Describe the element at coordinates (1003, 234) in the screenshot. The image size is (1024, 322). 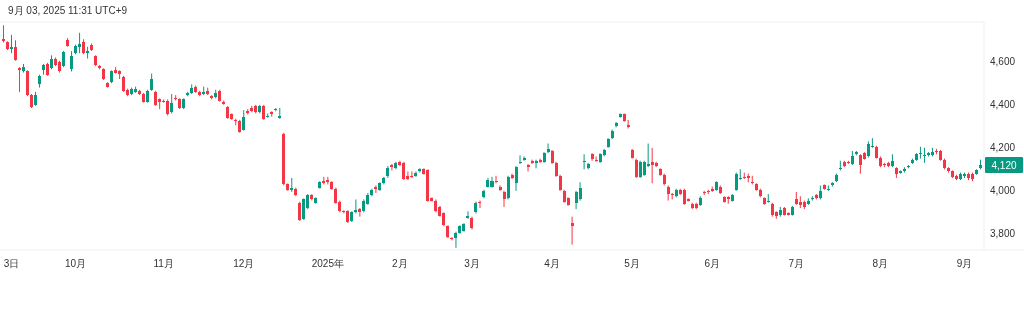
I see `y-tick-label: 3,800` at that location.